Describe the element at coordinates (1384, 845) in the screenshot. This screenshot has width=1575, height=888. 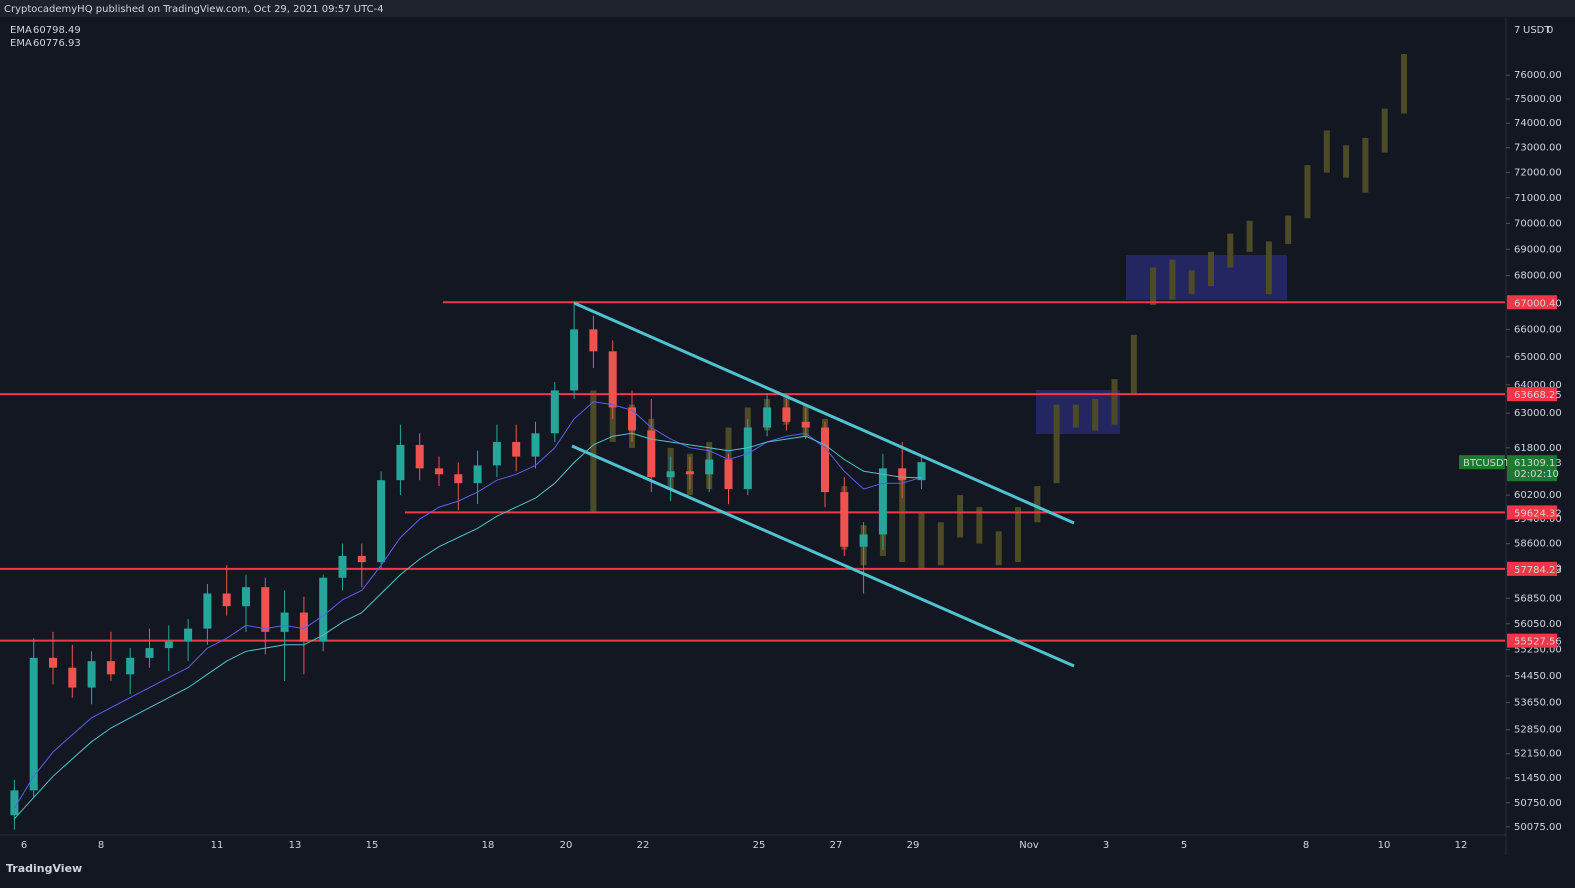
I see `x-tick-label: 10` at that location.